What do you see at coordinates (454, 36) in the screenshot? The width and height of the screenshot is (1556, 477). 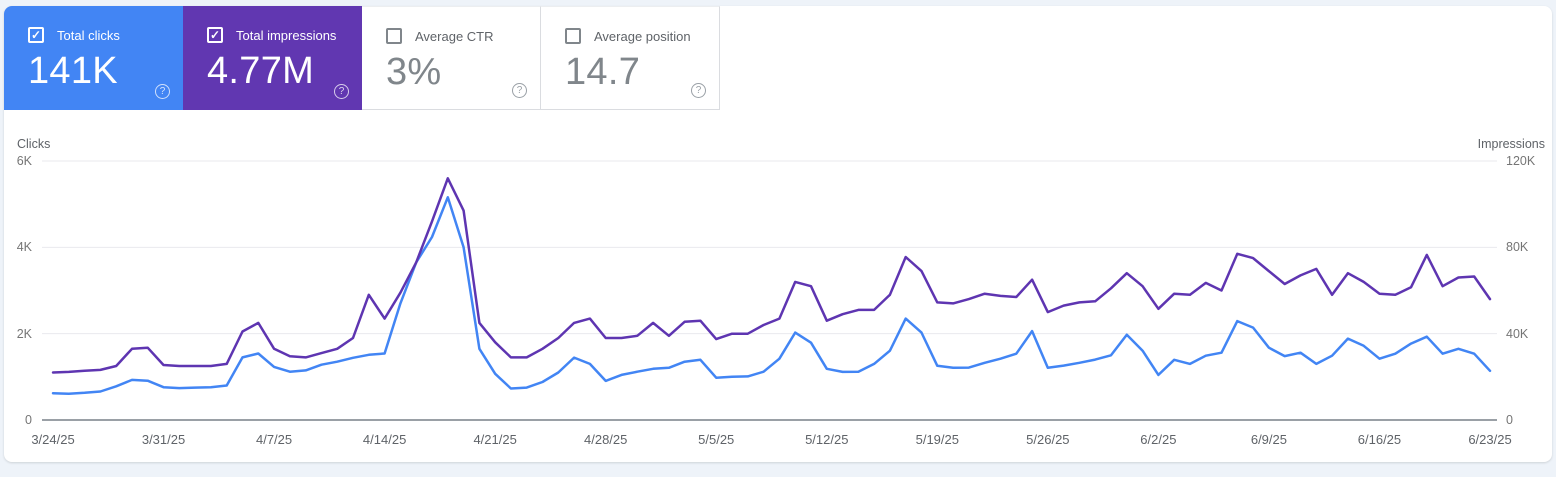 I see `average-ctr-label: Average CTR` at bounding box center [454, 36].